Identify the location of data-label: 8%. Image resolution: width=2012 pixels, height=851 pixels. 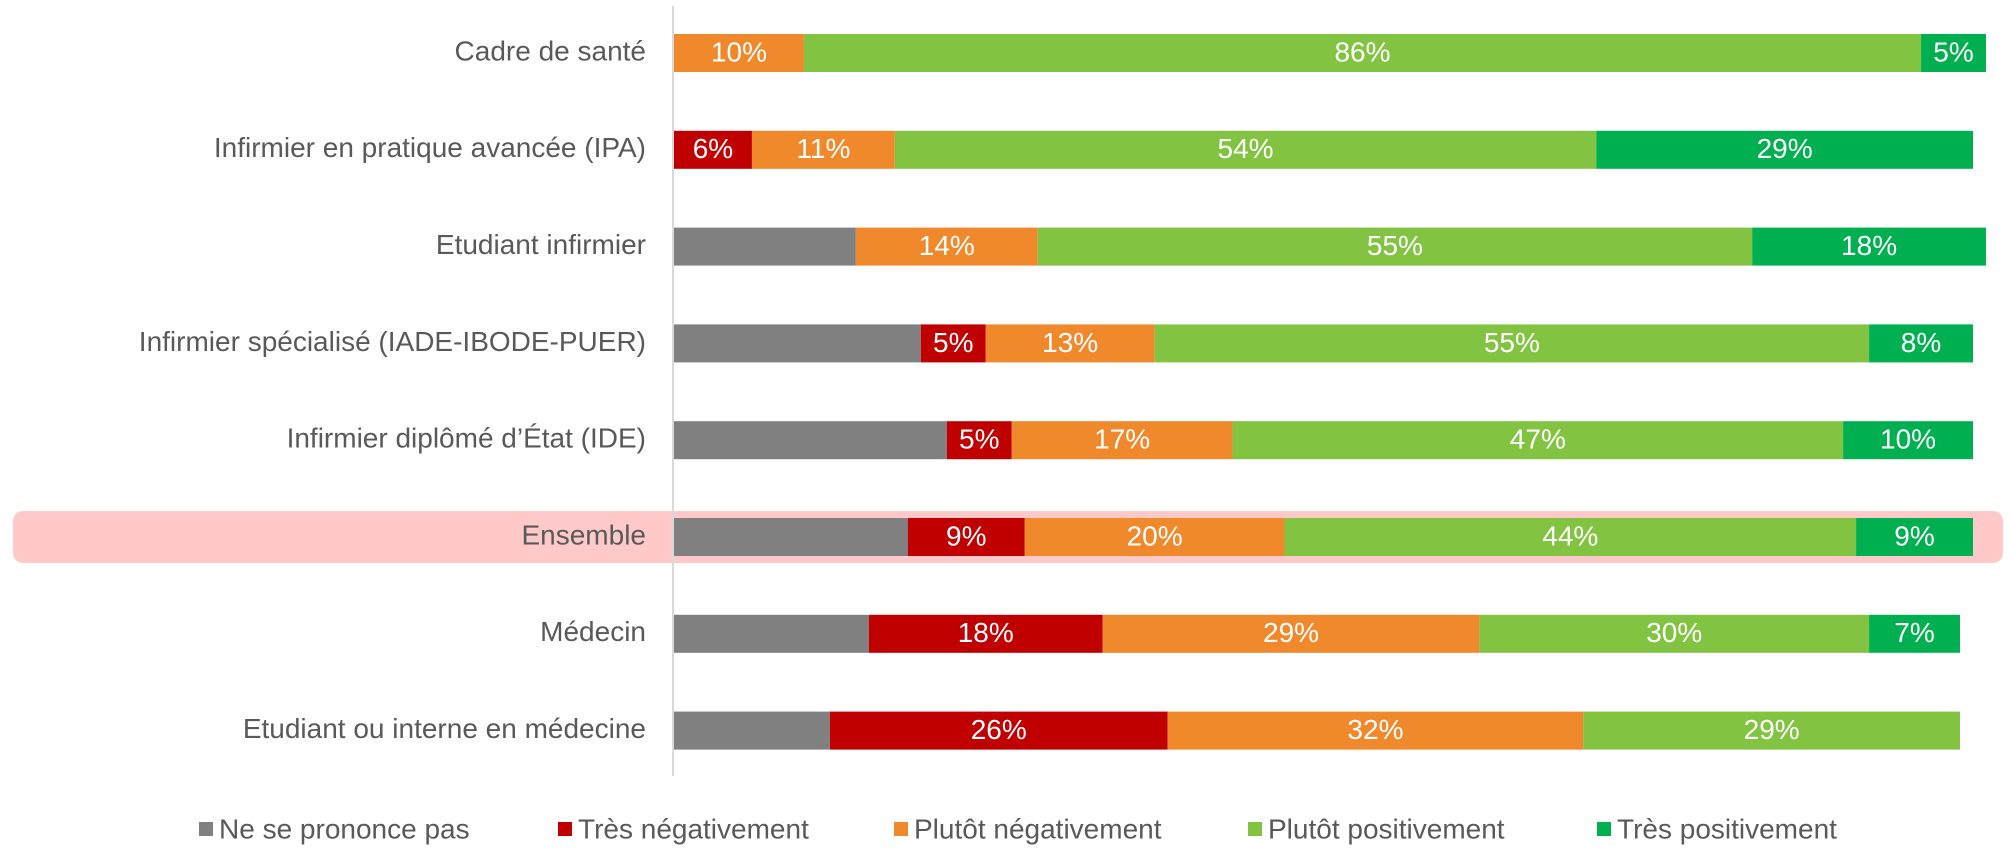
(1921, 342).